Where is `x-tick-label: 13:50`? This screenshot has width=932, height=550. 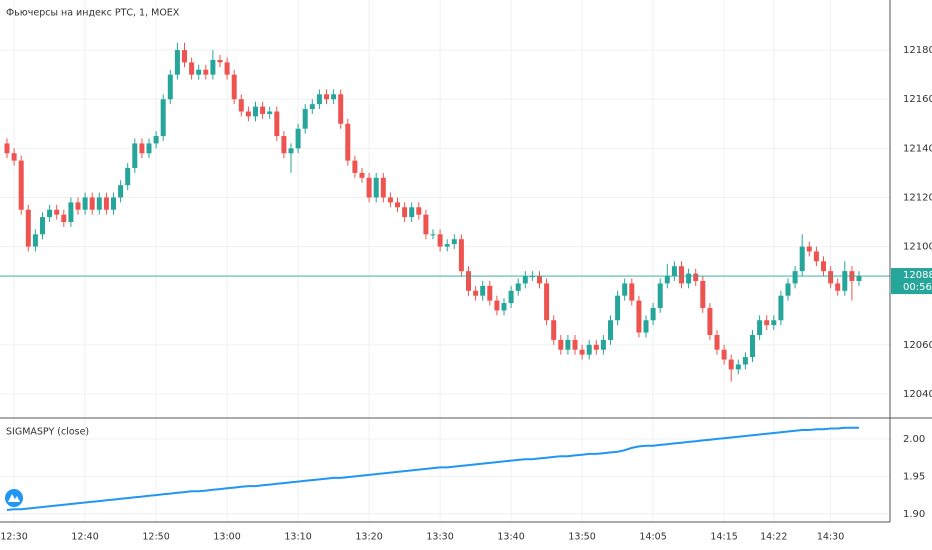
x-tick-label: 13:50 is located at coordinates (581, 537).